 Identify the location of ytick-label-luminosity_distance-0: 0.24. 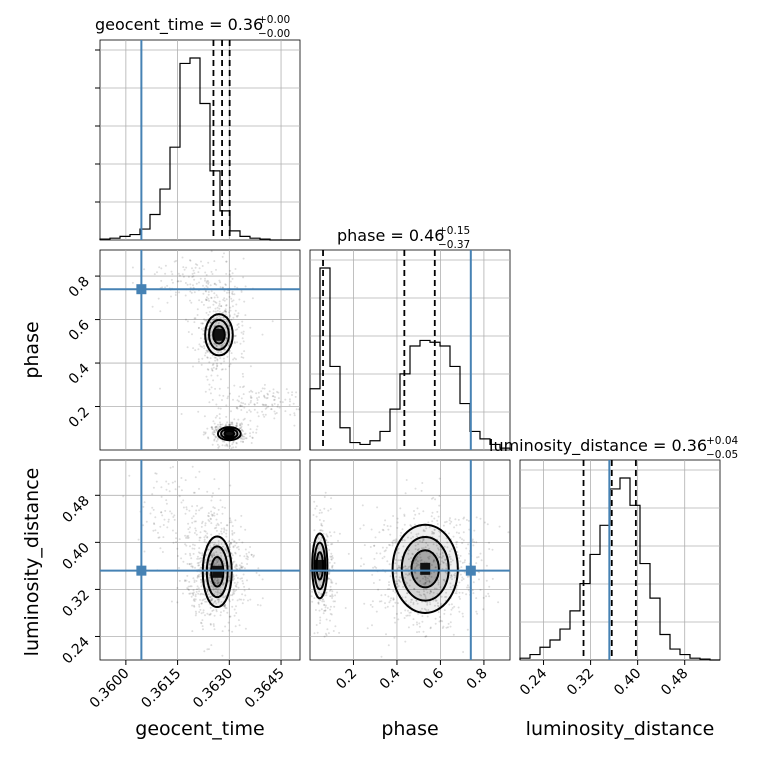
(75, 650).